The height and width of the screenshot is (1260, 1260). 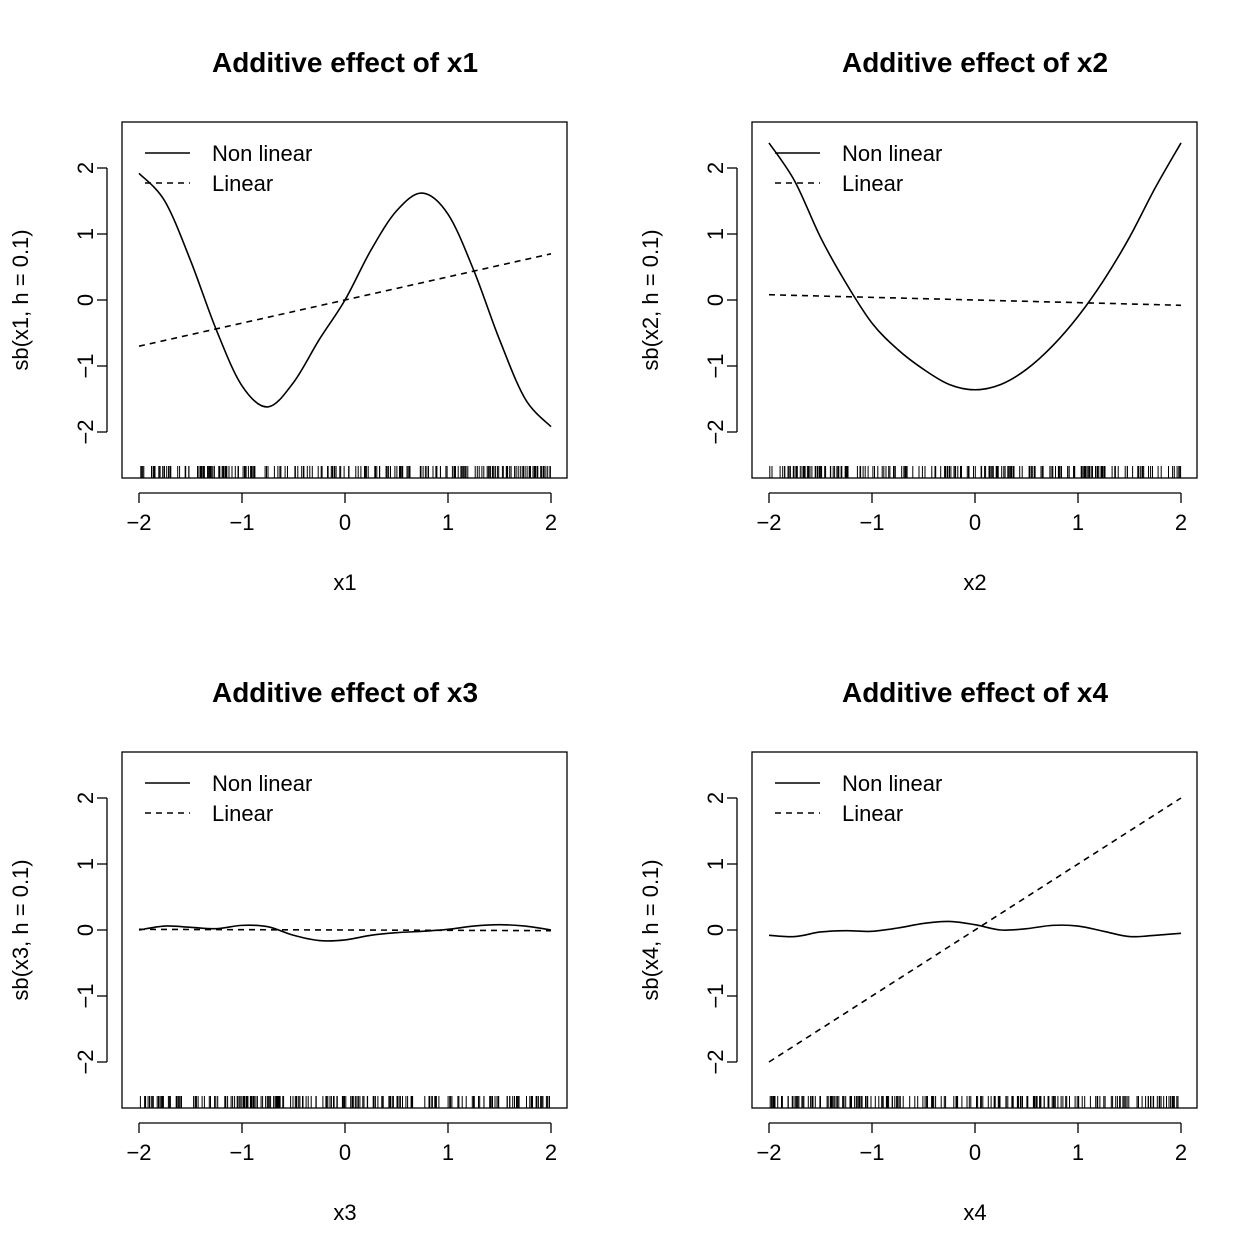 What do you see at coordinates (650, 929) in the screenshot?
I see `y-axis-label: sb(x4, h = 0.1)` at bounding box center [650, 929].